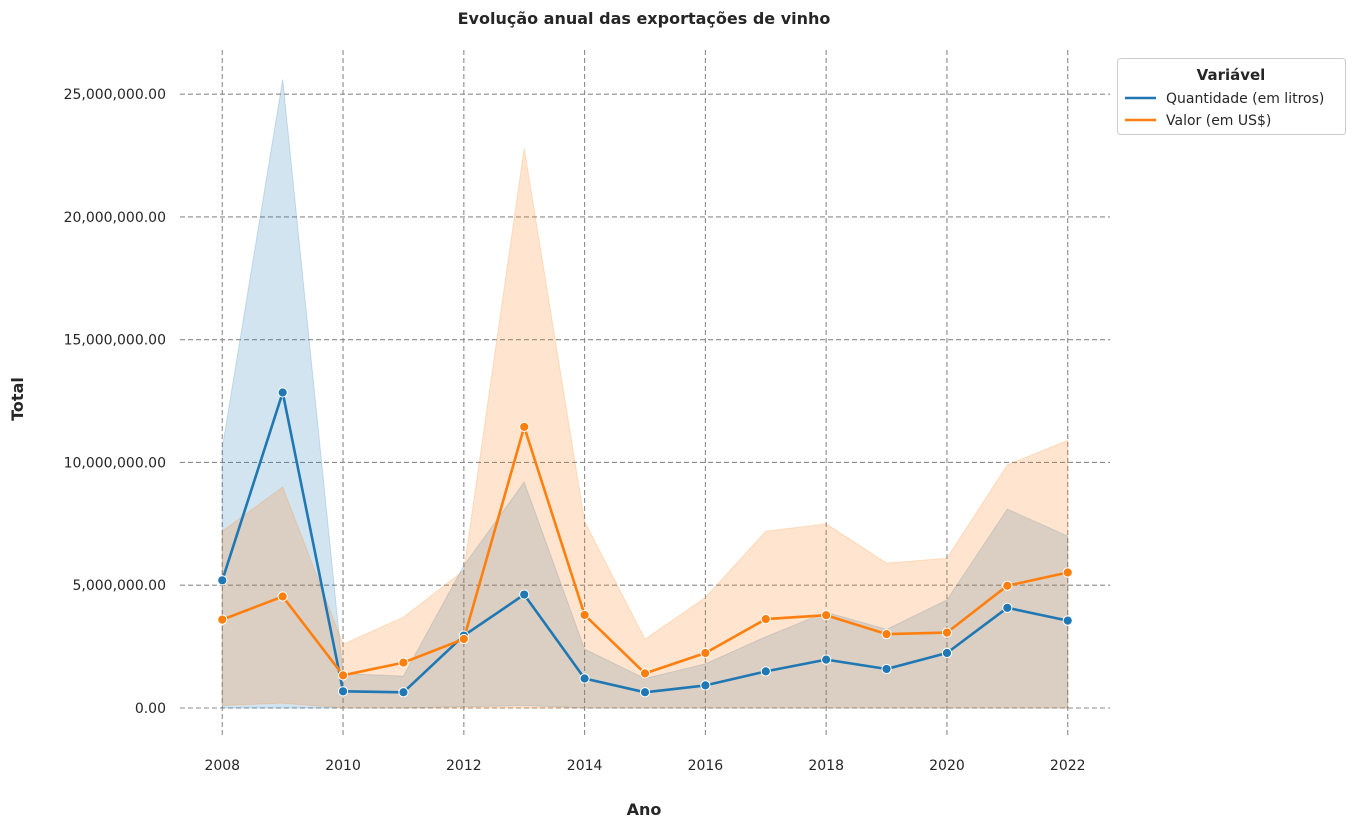 The width and height of the screenshot is (1355, 828). What do you see at coordinates (150, 709) in the screenshot?
I see `y-tick-label-0: 0.00` at bounding box center [150, 709].